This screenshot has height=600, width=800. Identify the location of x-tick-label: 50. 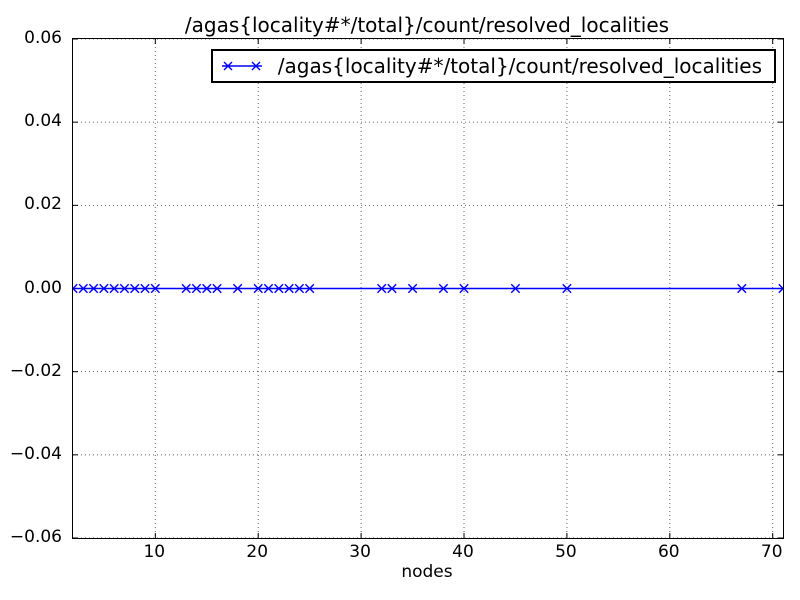
(566, 552).